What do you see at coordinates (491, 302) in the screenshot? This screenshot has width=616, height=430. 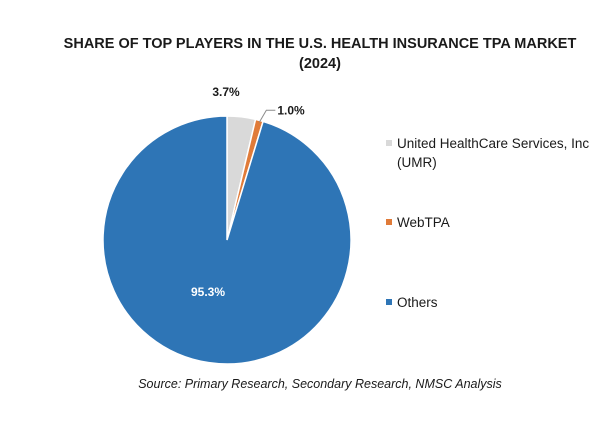 I see `legend-item-others: Others` at bounding box center [491, 302].